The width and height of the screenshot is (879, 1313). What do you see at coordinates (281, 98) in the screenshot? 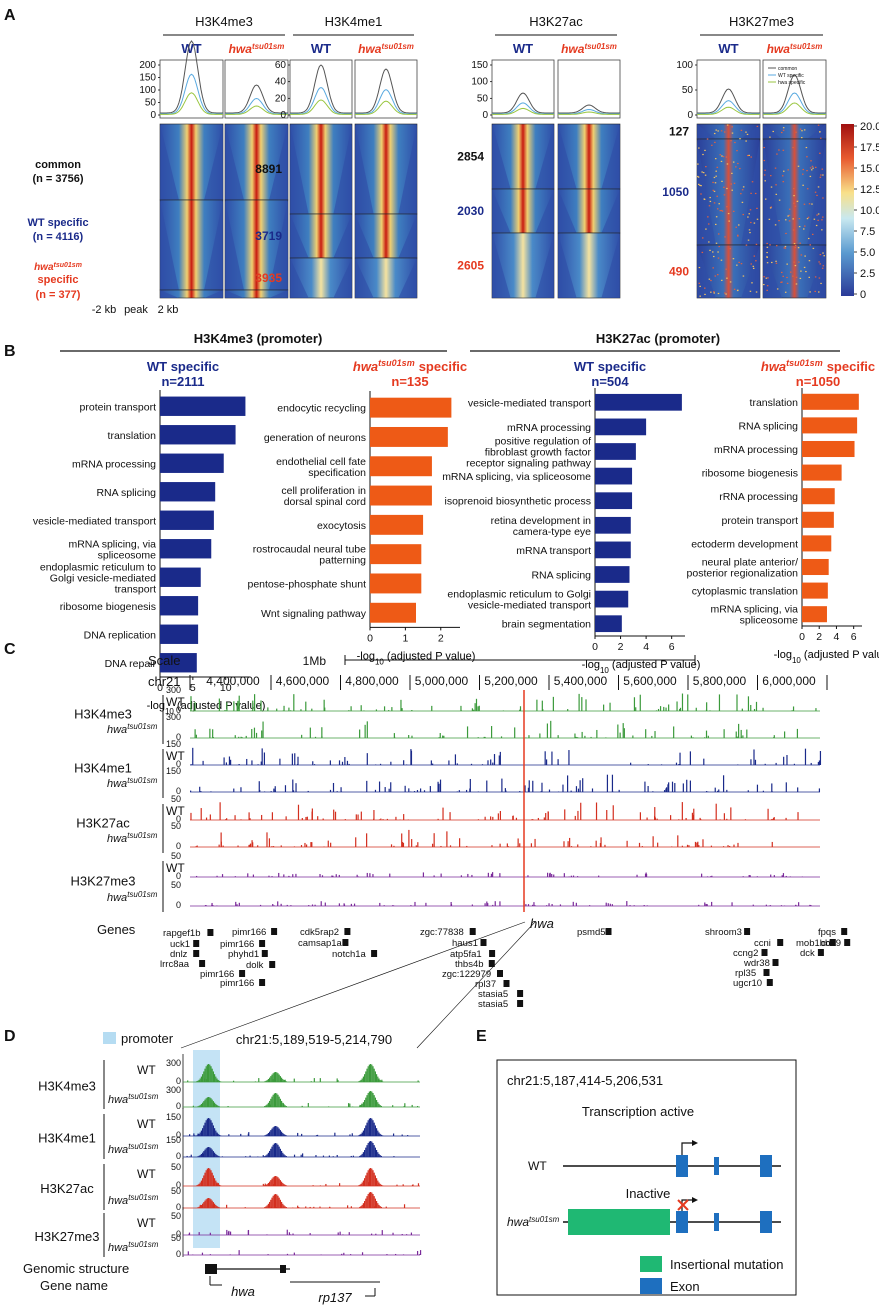
I see `ytick-label: 20` at bounding box center [281, 98].